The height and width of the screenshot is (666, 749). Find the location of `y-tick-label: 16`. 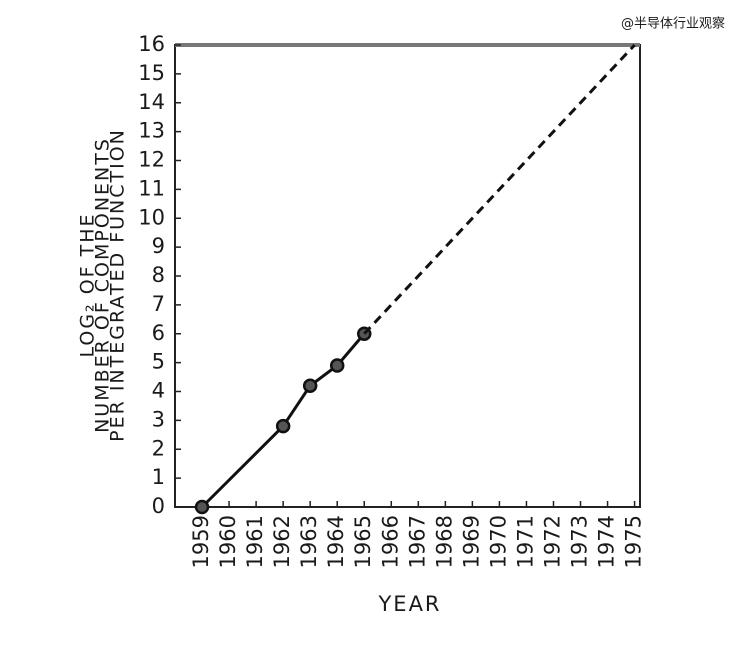

y-tick-label: 16 is located at coordinates (151, 44).